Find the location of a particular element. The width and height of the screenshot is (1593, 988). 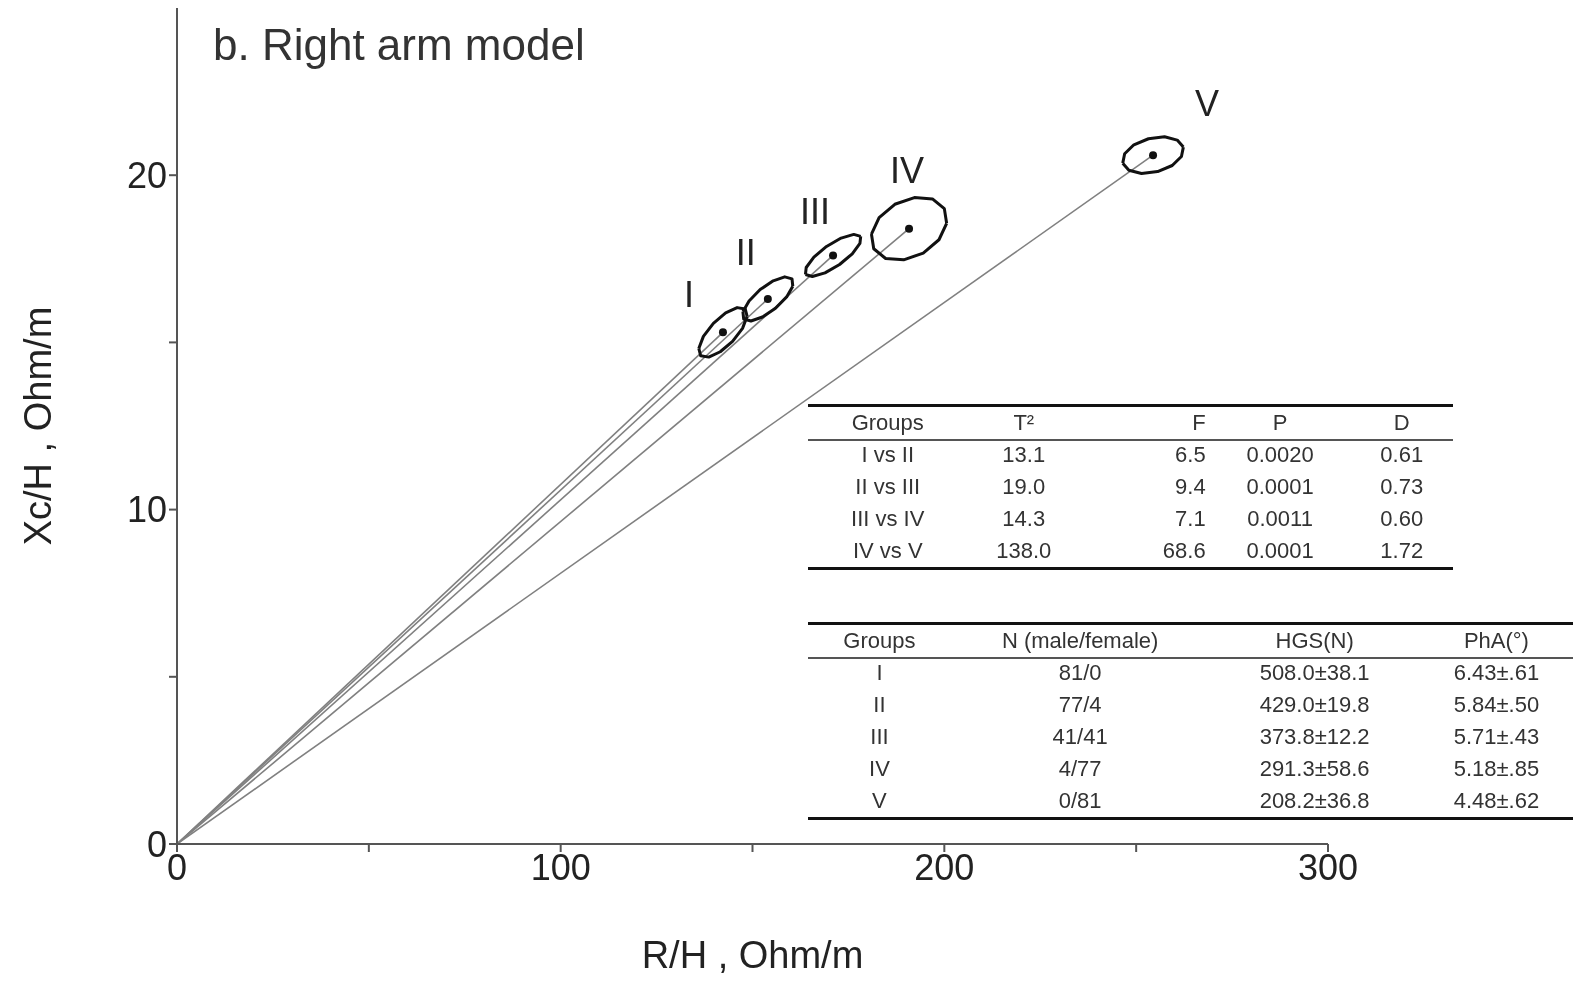

annotation: 0.0011 is located at coordinates (1280, 519).